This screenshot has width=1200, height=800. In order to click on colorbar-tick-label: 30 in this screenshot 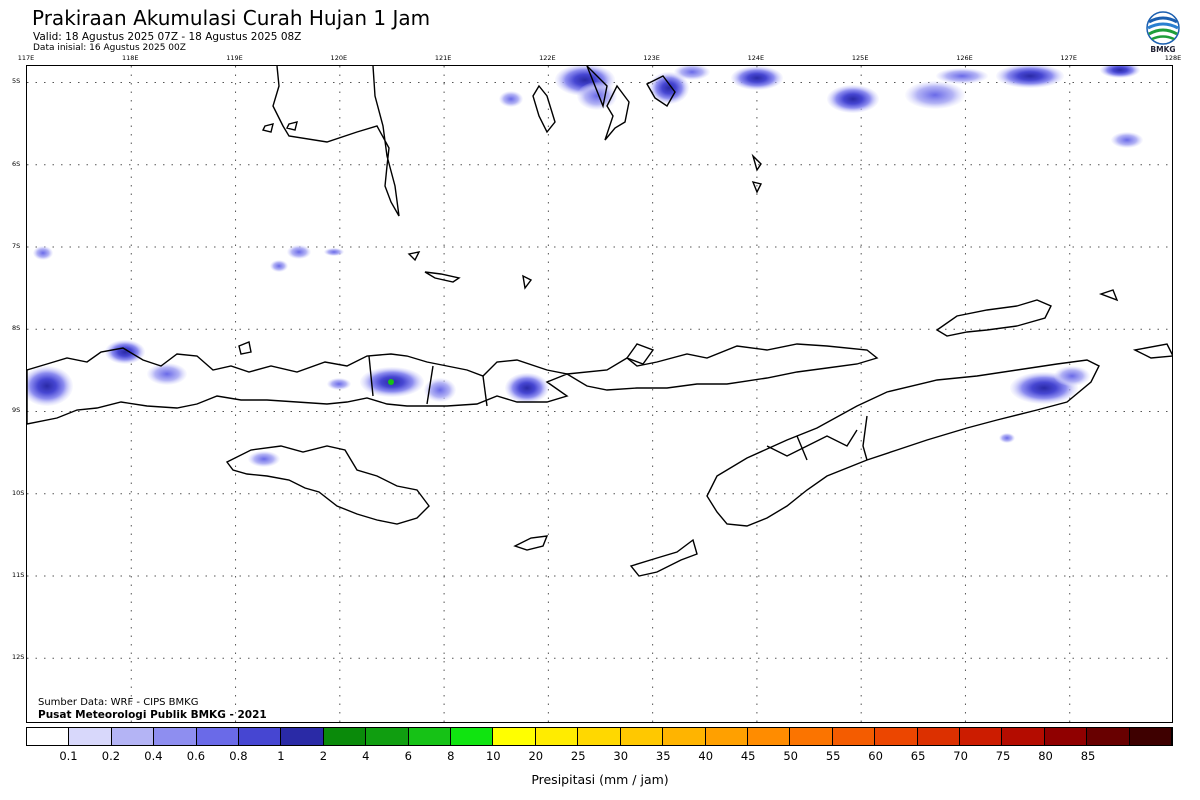, I will do `click(621, 756)`.